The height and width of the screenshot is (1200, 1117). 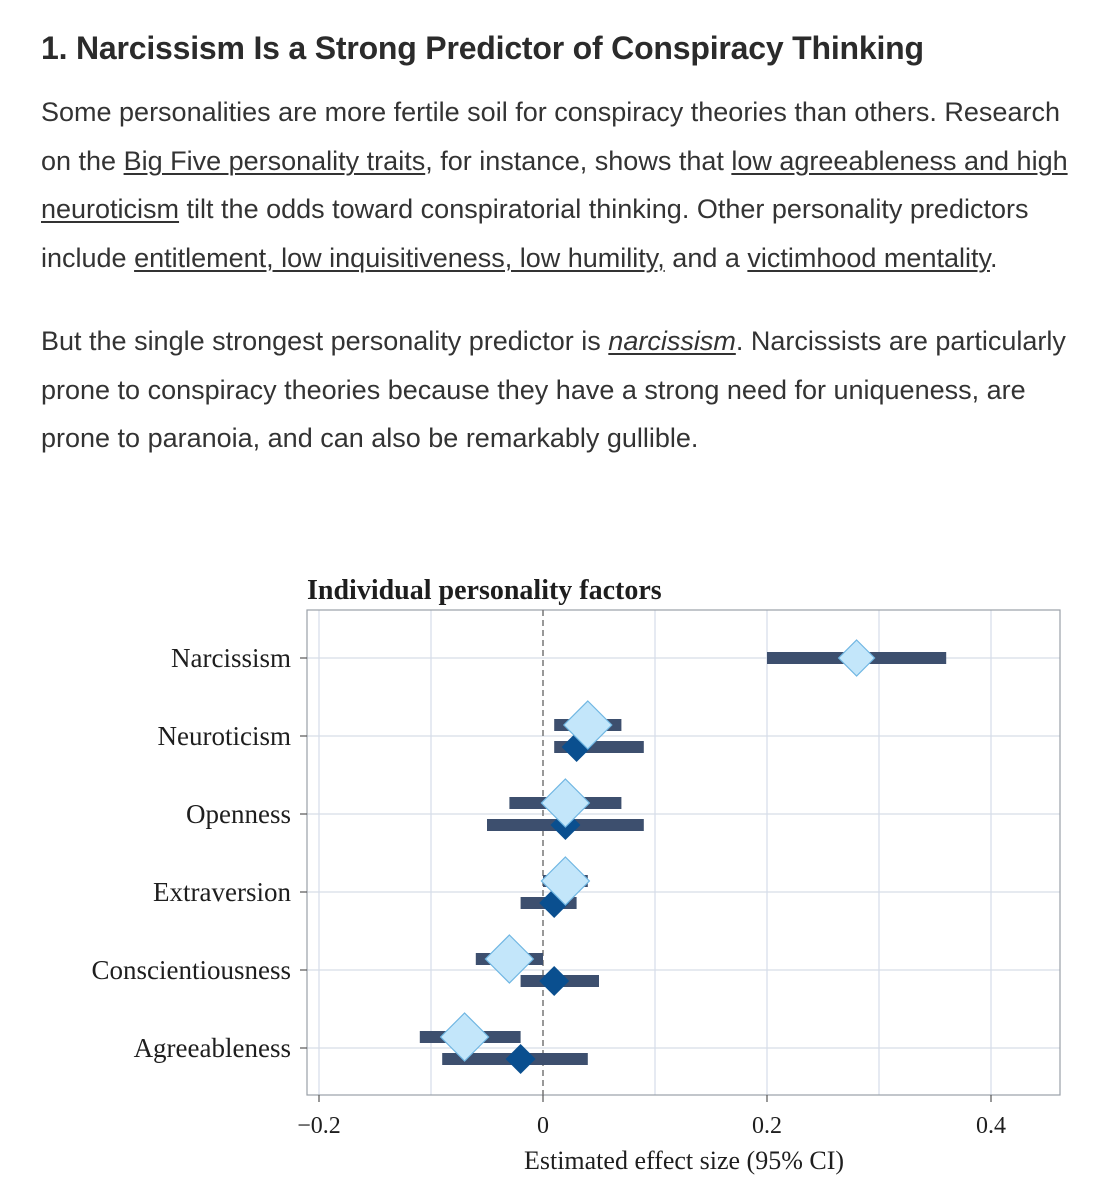 What do you see at coordinates (192, 970) in the screenshot?
I see `category-label: Conscientiousness` at bounding box center [192, 970].